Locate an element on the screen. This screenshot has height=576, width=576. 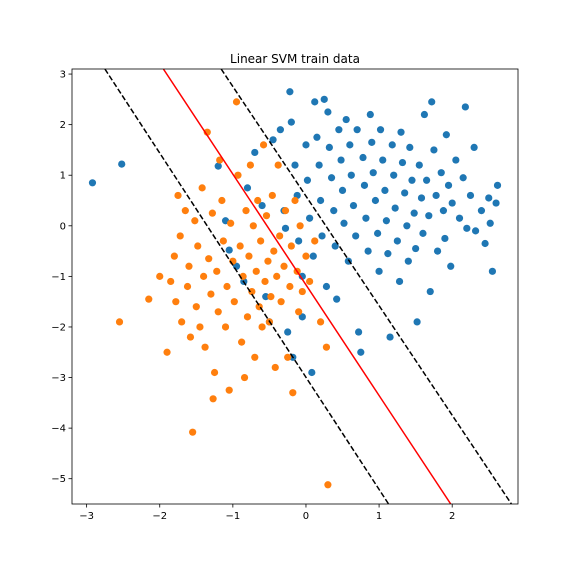
y-tick-label: 1 is located at coordinates (63, 176).